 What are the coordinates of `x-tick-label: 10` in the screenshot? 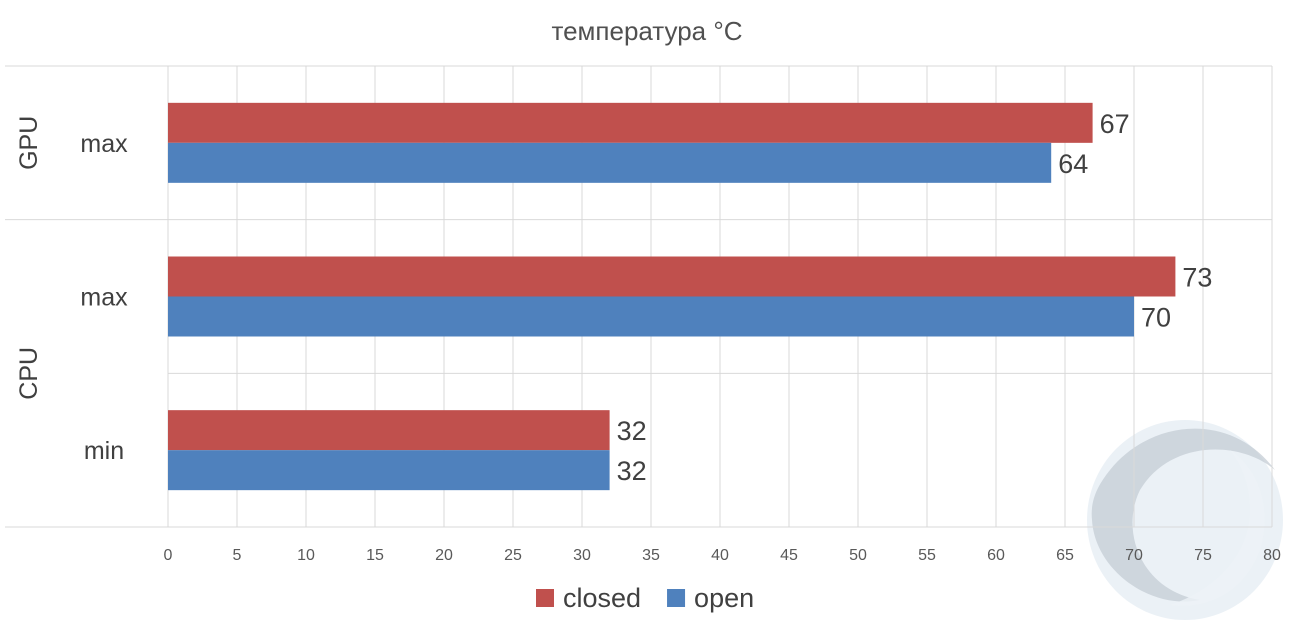 It's located at (306, 555).